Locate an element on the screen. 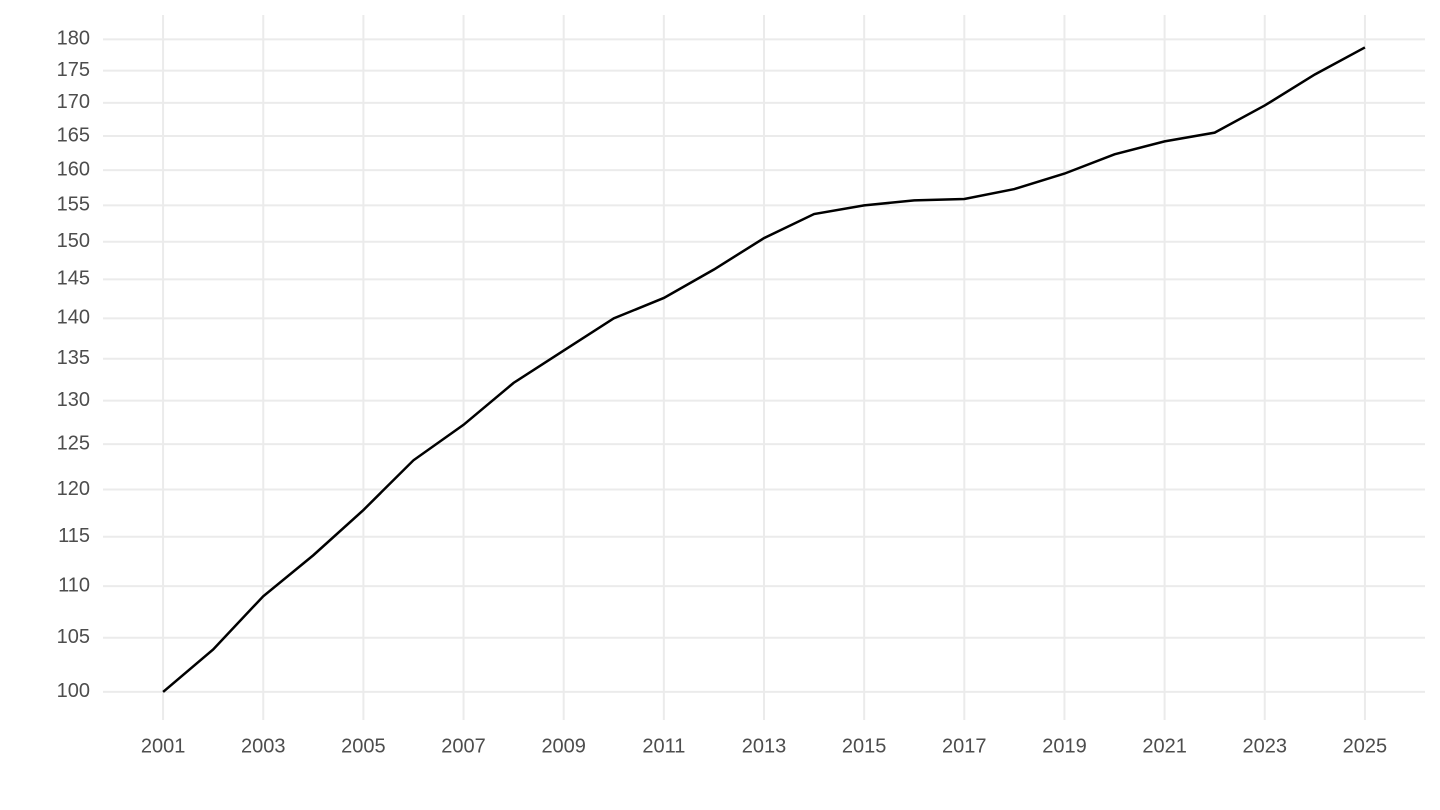 The width and height of the screenshot is (1440, 810). y-tick-label: 125 is located at coordinates (73, 443).